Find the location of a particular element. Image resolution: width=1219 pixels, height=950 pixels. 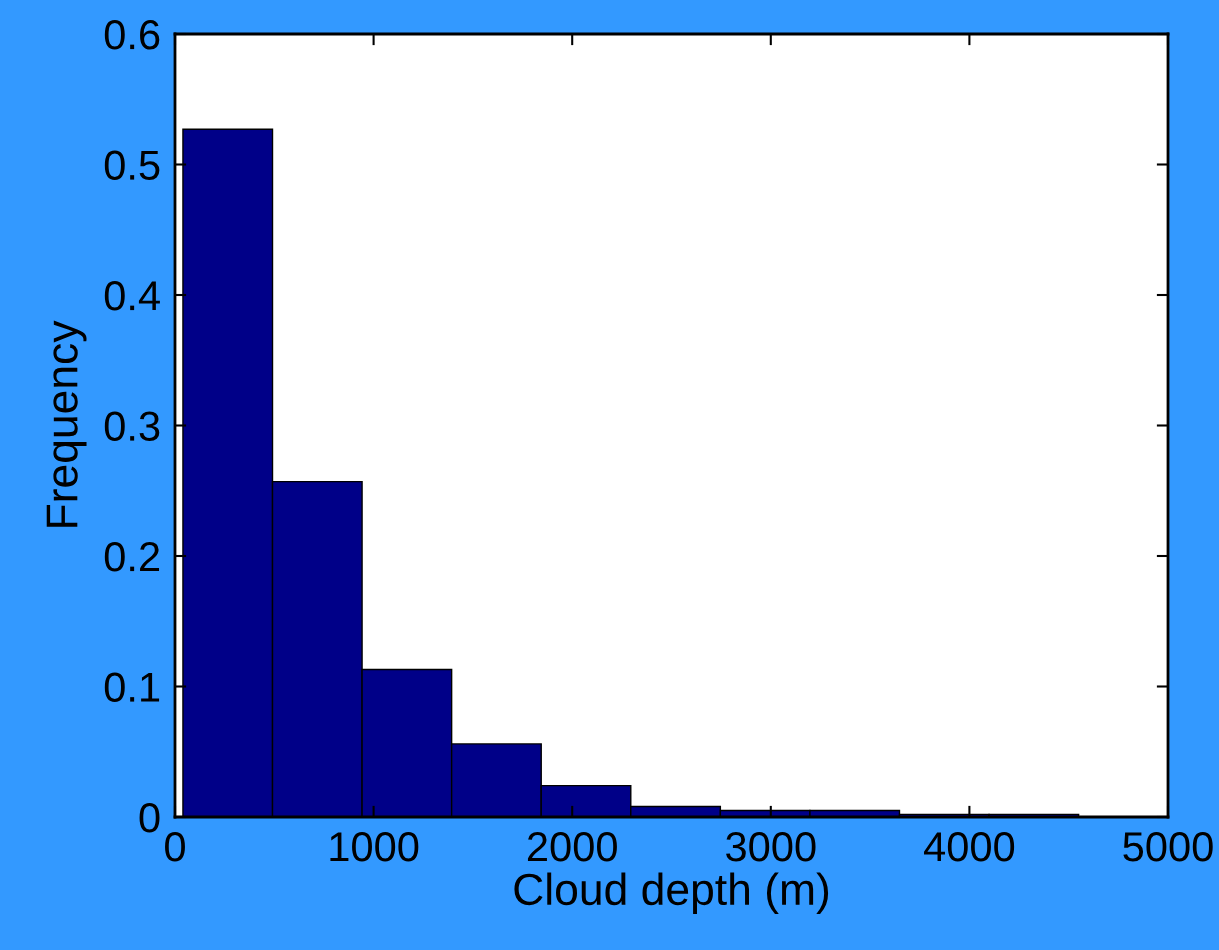

y-tick-label: 0.2 is located at coordinates (132, 557).